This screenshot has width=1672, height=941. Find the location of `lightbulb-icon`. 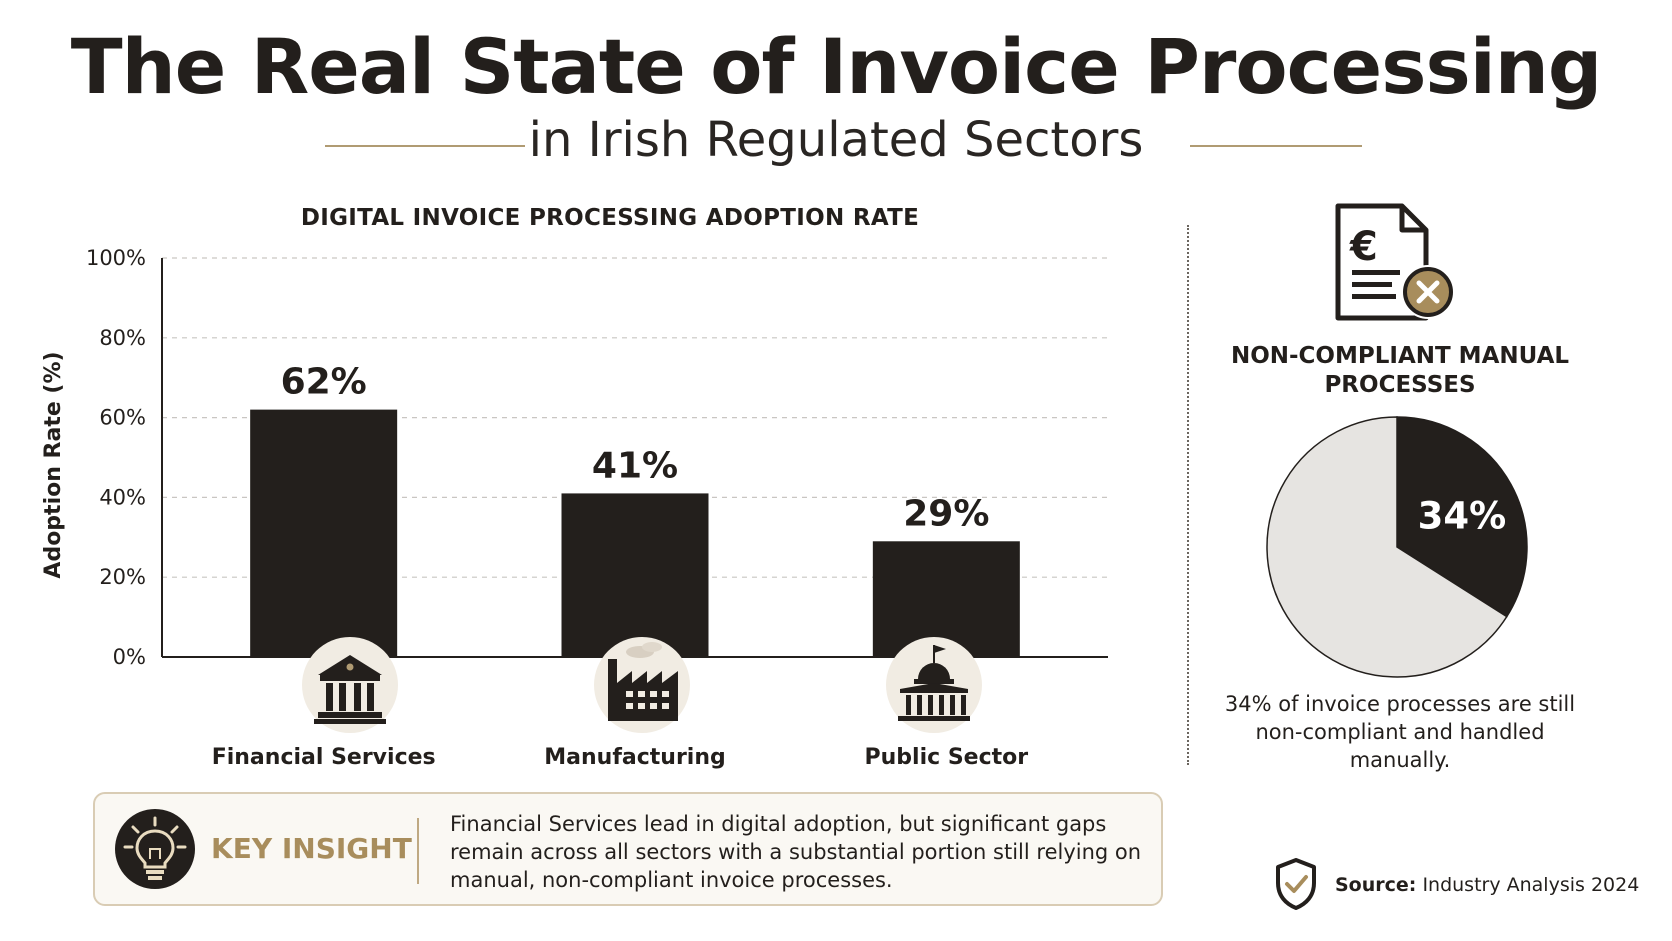

lightbulb-icon is located at coordinates (155, 849).